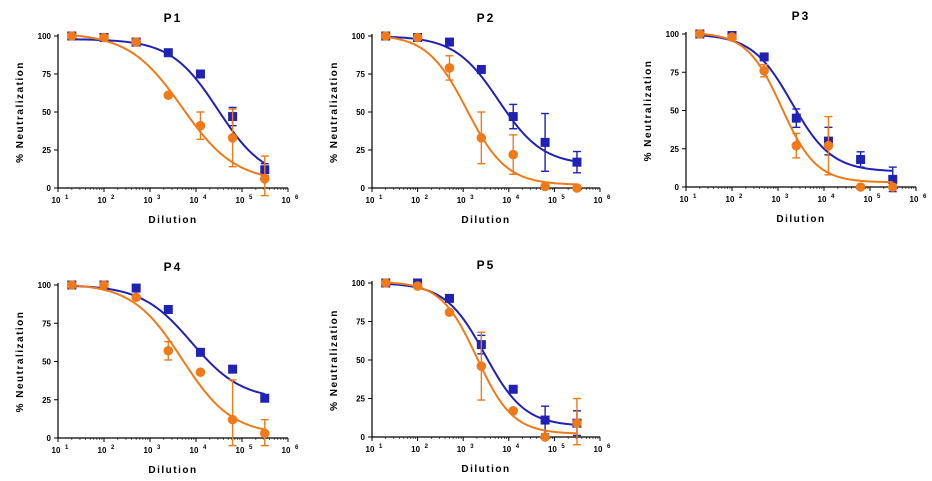 The image size is (932, 481). I want to click on y-tick-label: 75, so click(360, 74).